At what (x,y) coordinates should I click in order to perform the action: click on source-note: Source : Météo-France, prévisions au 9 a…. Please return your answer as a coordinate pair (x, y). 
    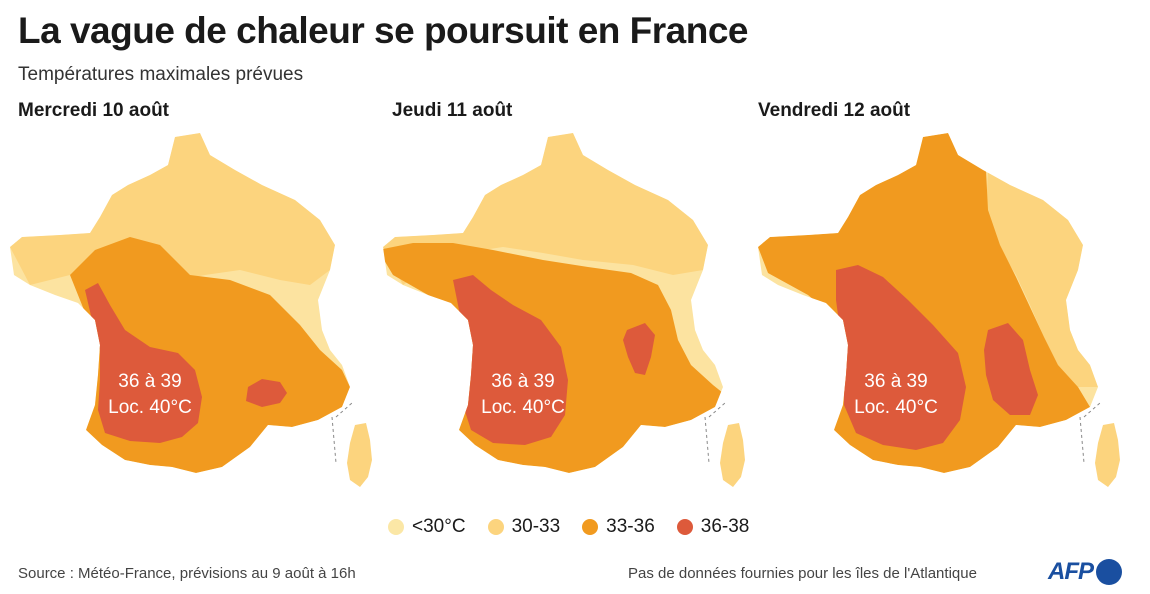
    Looking at the image, I should click on (187, 573).